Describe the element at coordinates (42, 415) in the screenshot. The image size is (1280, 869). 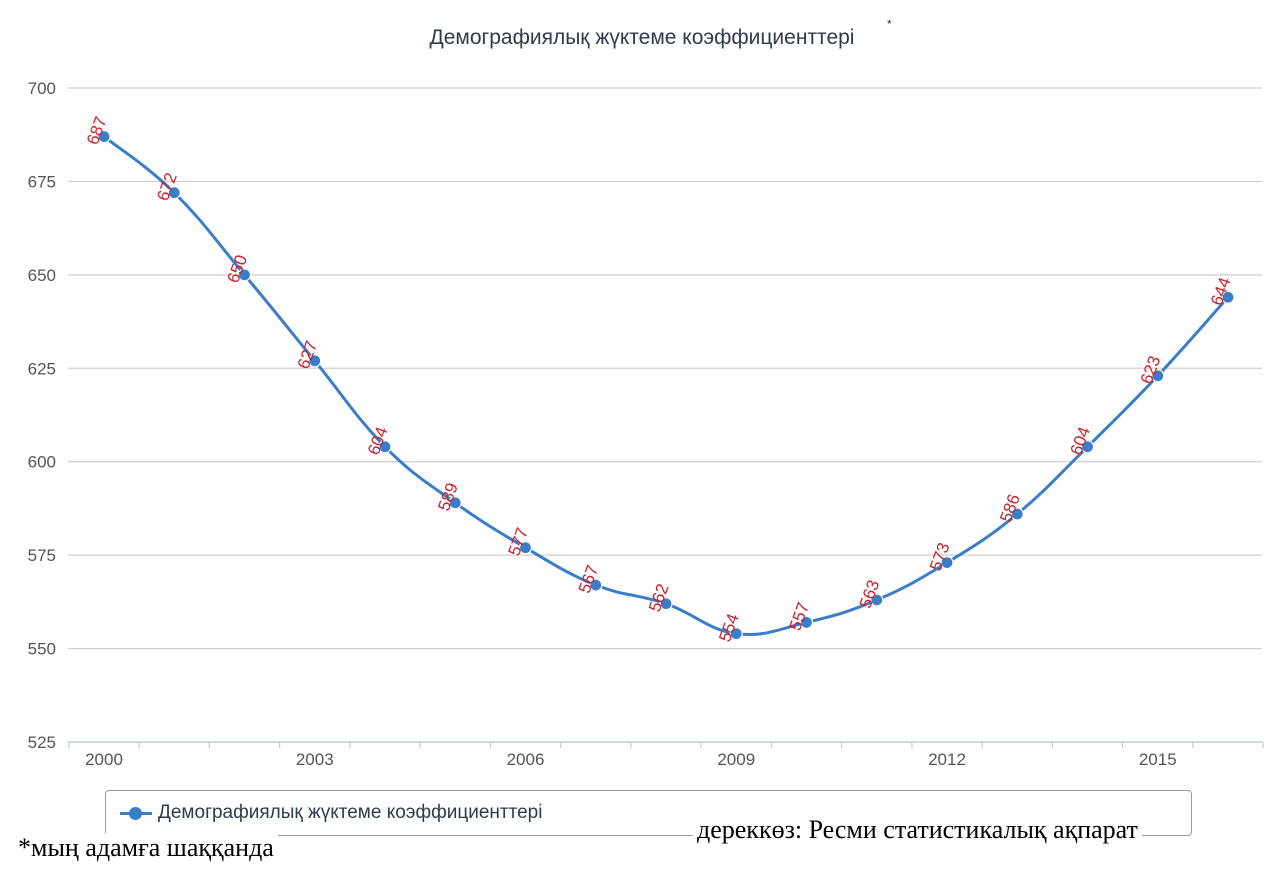
I see `y-axis: 525 550 575 600 625 650 675 700` at that location.